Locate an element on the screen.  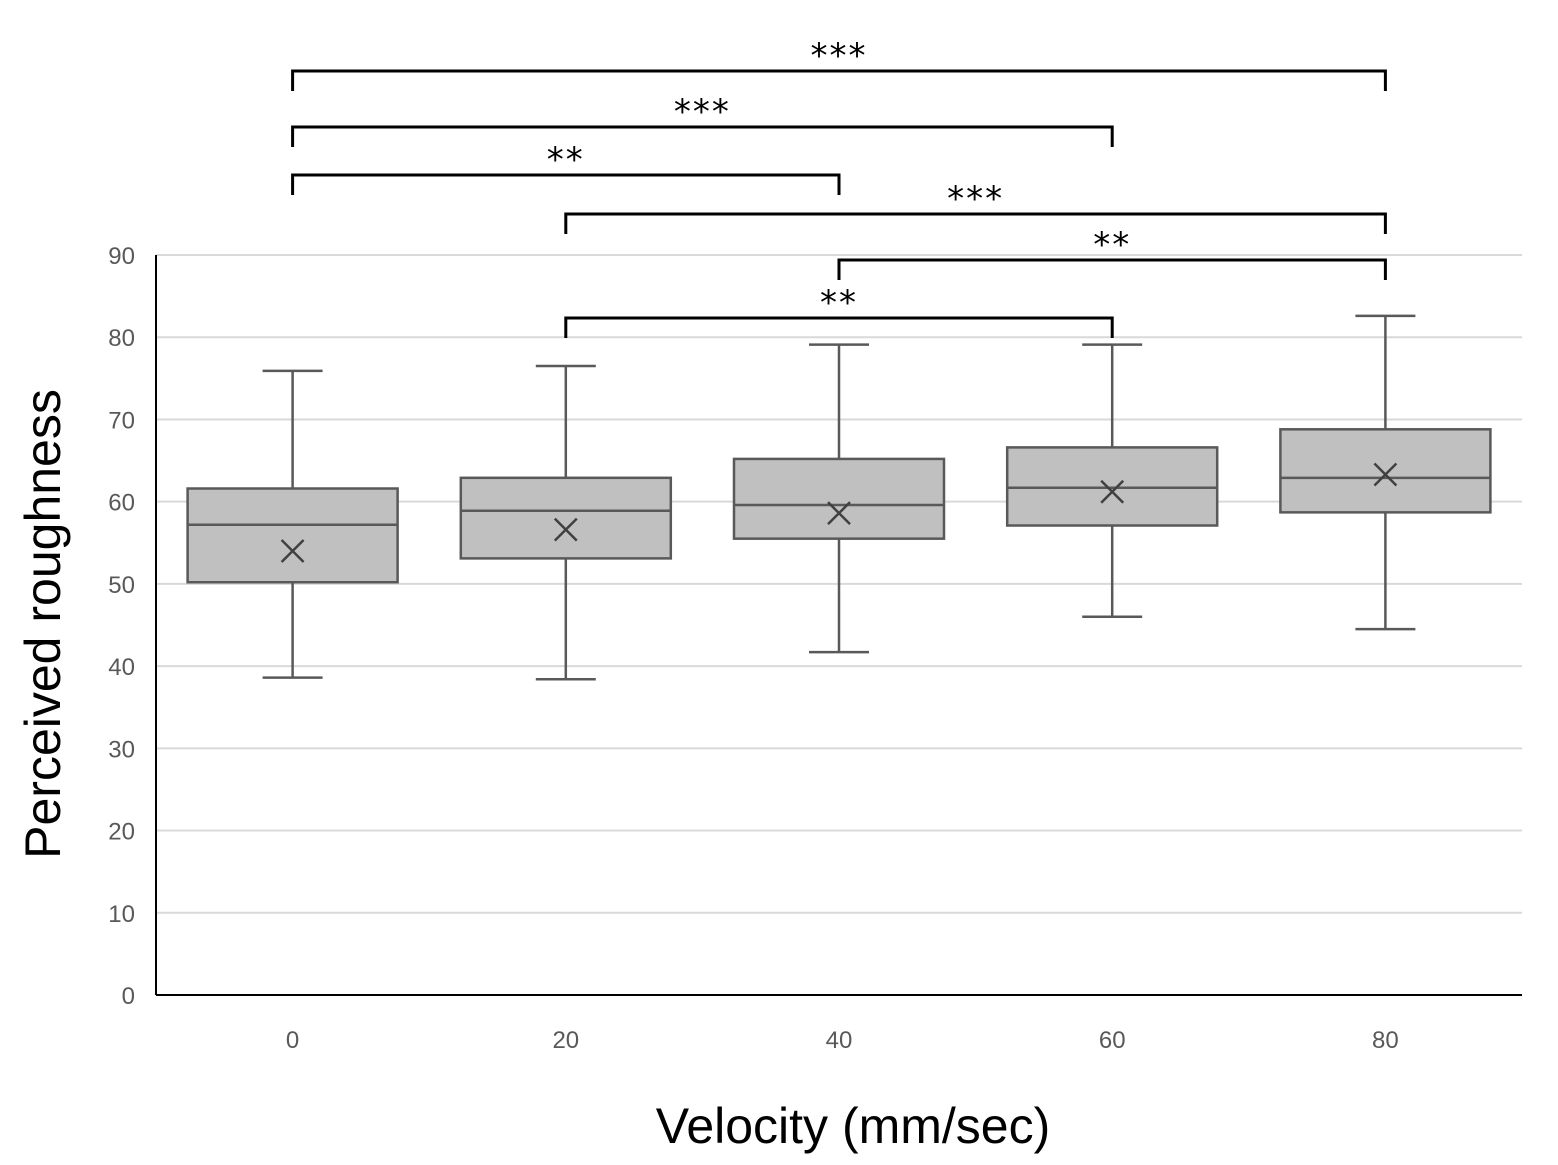
x-tick-label: 0 is located at coordinates (292, 1040).